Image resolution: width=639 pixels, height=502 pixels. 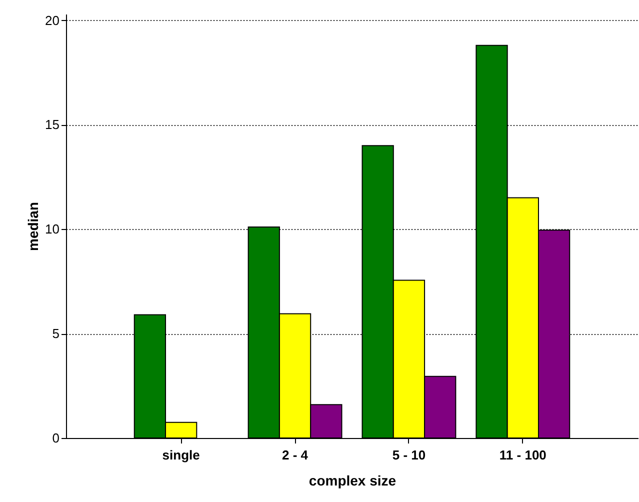 I want to click on y-tick-label: 20, so click(x=52, y=20).